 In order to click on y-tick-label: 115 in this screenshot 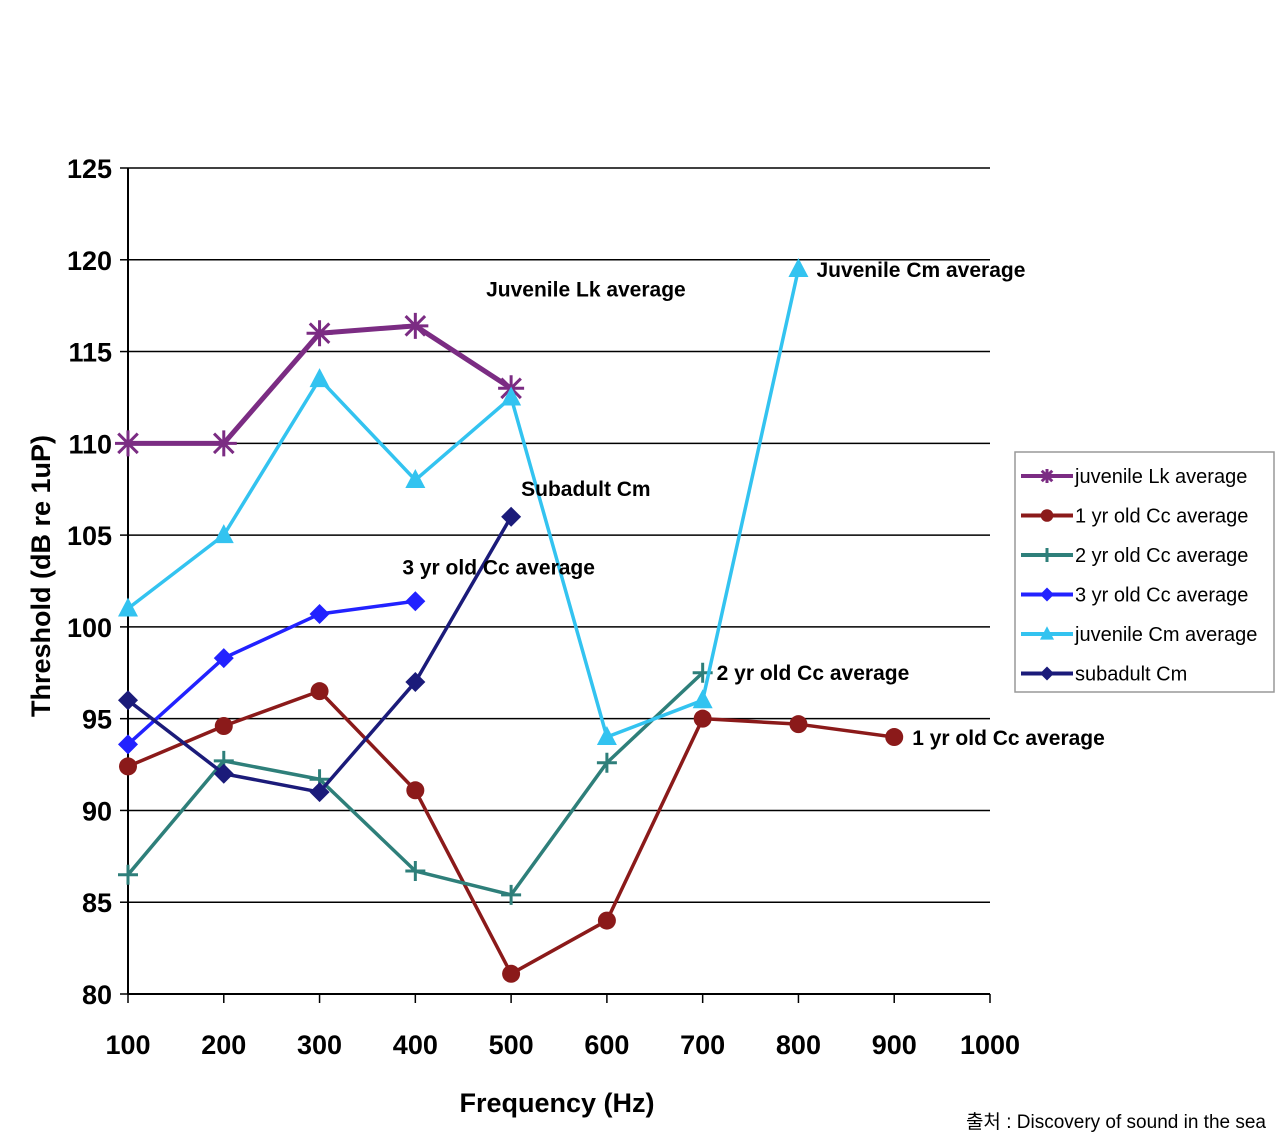, I will do `click(90, 353)`.